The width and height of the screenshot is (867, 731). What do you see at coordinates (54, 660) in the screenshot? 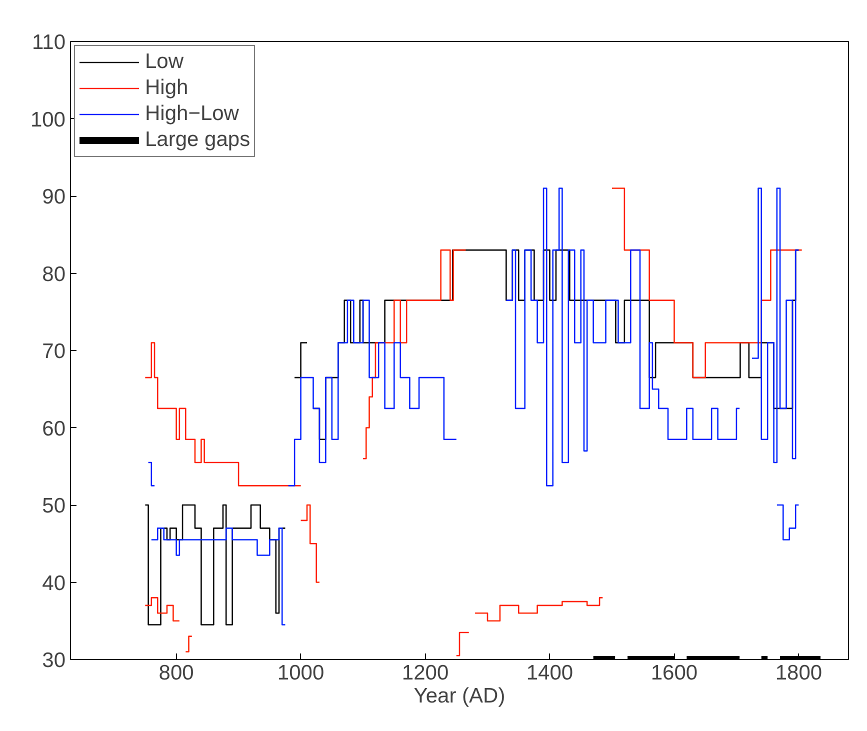
I see `y-tick-label: 30` at bounding box center [54, 660].